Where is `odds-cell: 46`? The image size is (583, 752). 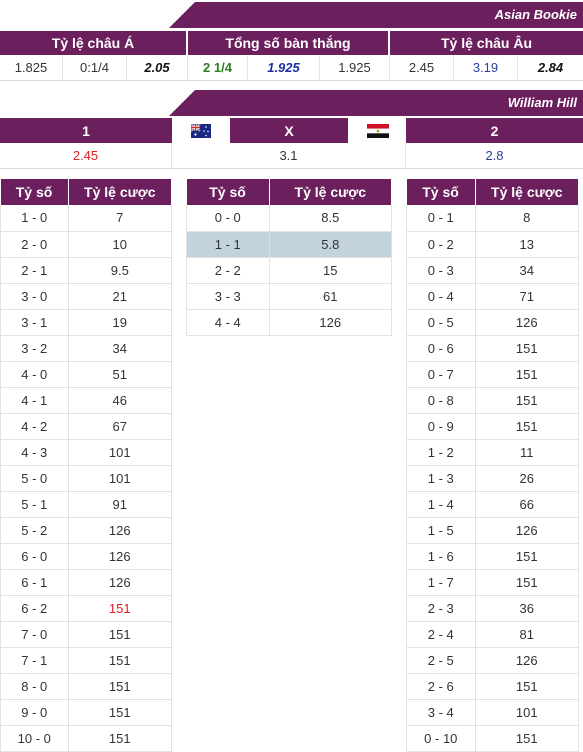 odds-cell: 46 is located at coordinates (120, 400).